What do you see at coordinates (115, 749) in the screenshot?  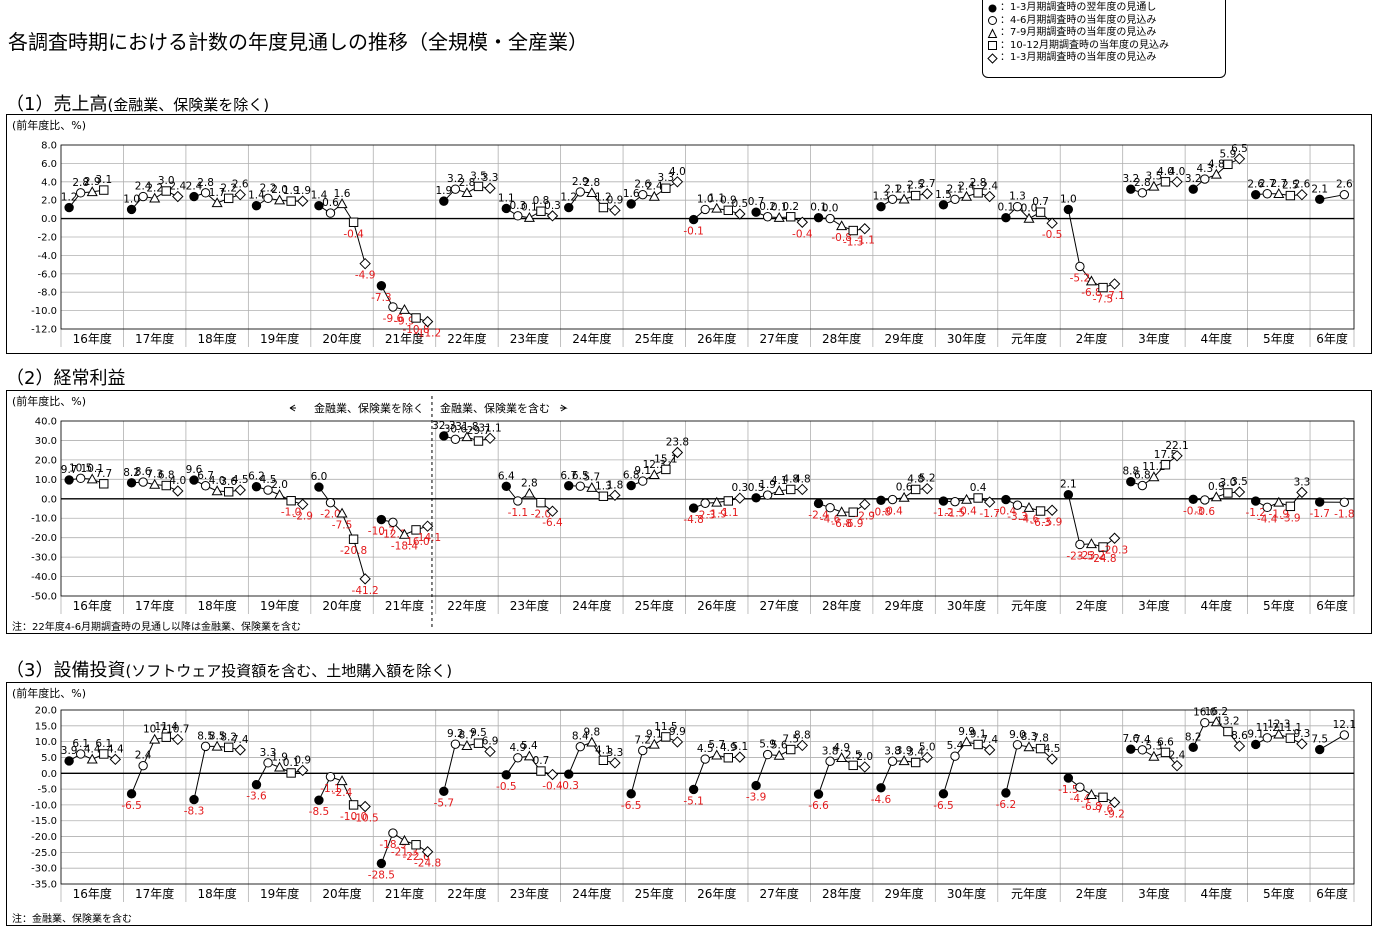 I see `data-label: 4.4` at bounding box center [115, 749].